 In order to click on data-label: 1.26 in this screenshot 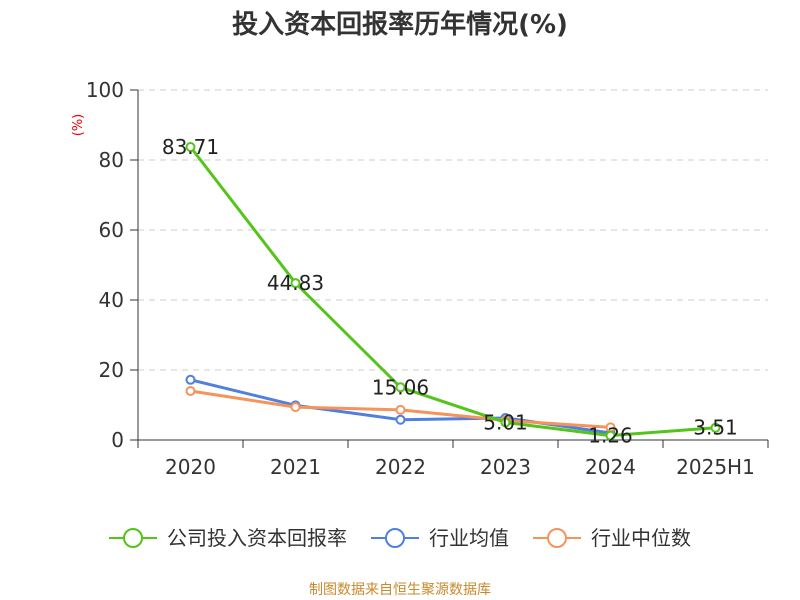, I will do `click(610, 436)`.